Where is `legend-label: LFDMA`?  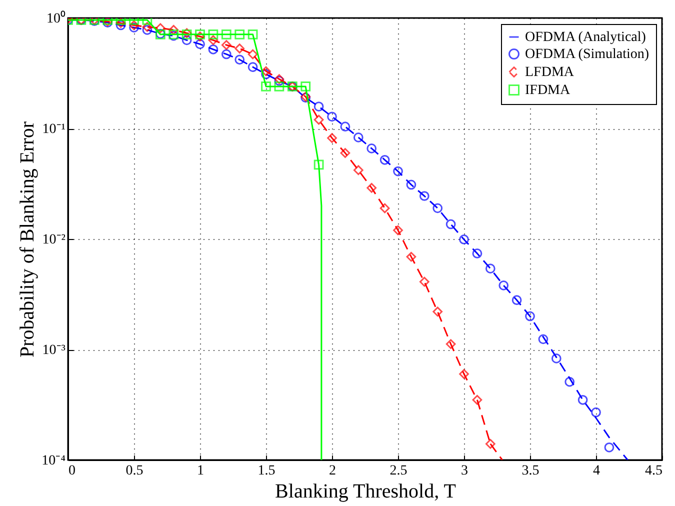
legend-label: LFDMA is located at coordinates (550, 72).